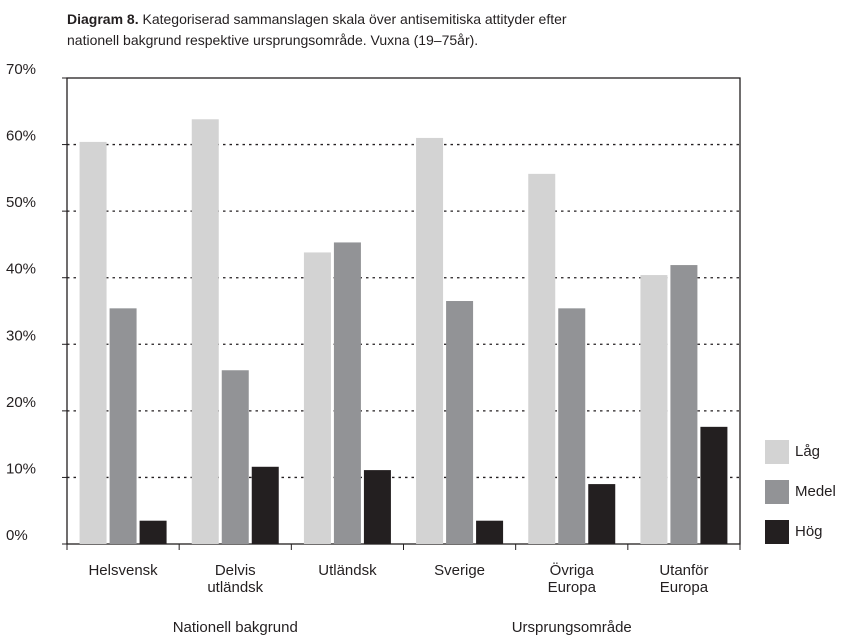  I want to click on y-tick-label: 10%, so click(21, 468).